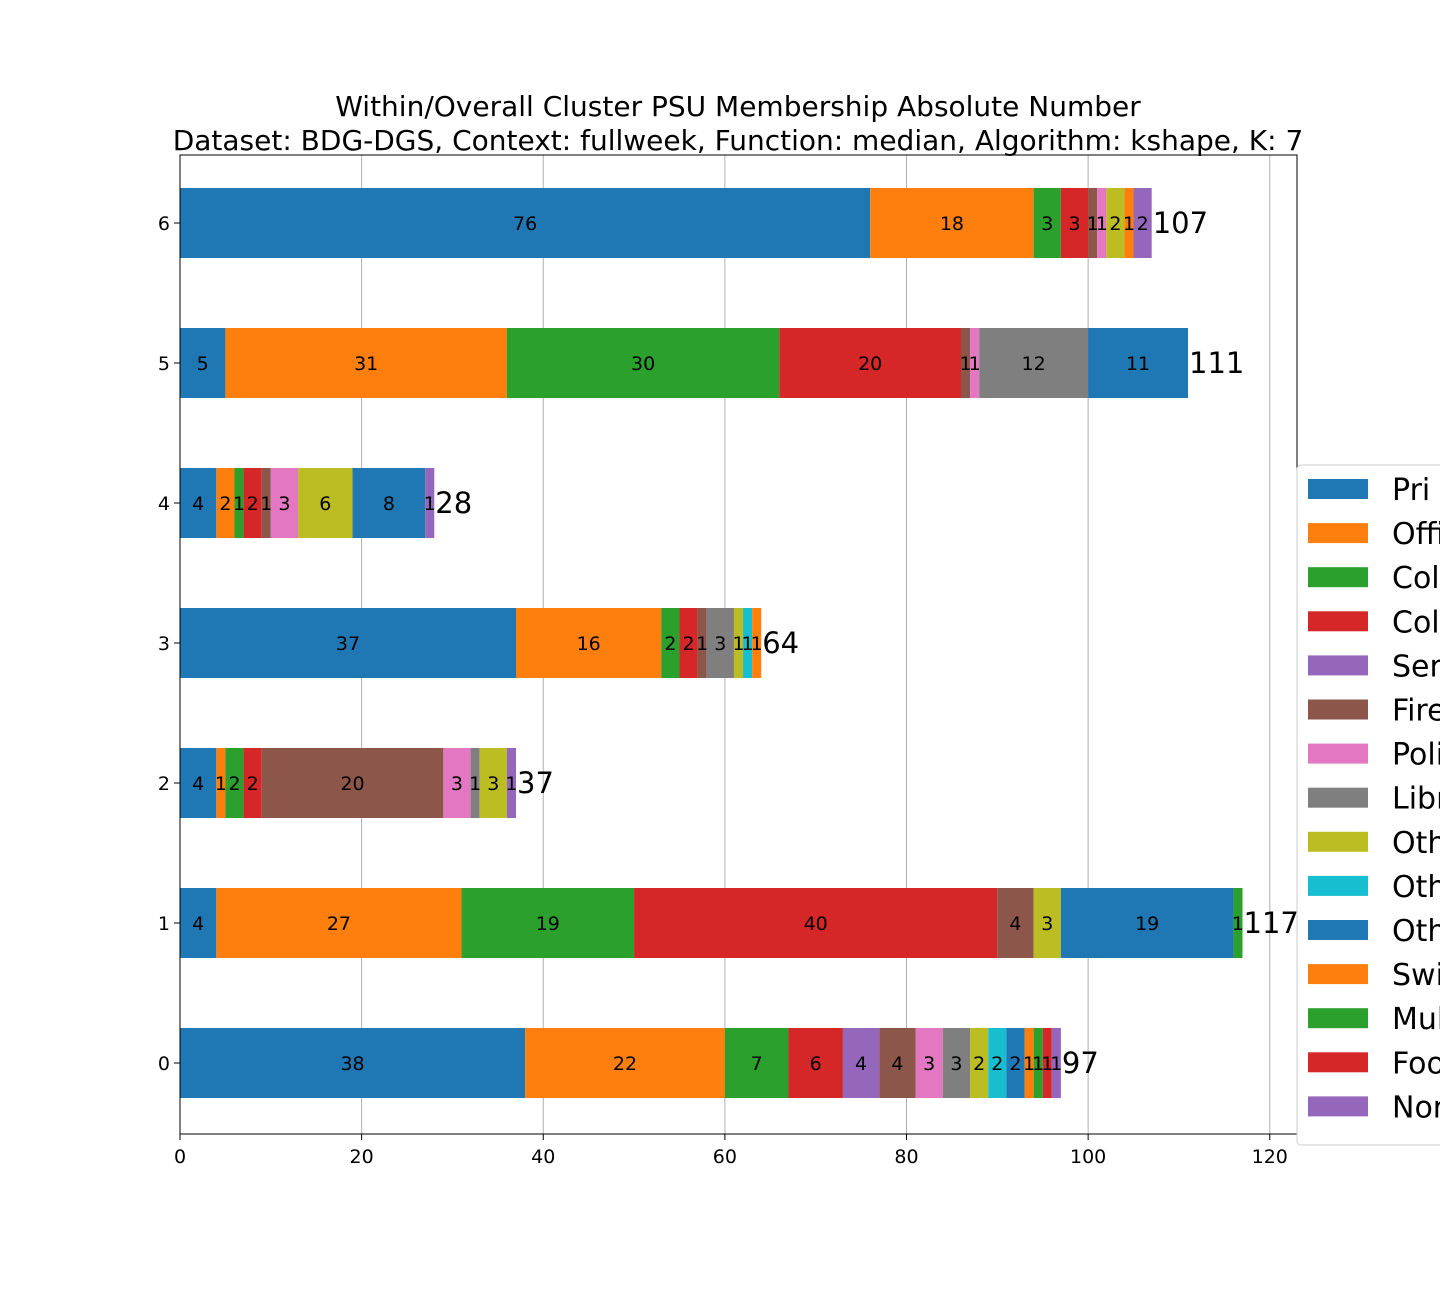 The width and height of the screenshot is (1440, 1296). I want to click on legend-entry-label: Nor, so click(1416, 1107).